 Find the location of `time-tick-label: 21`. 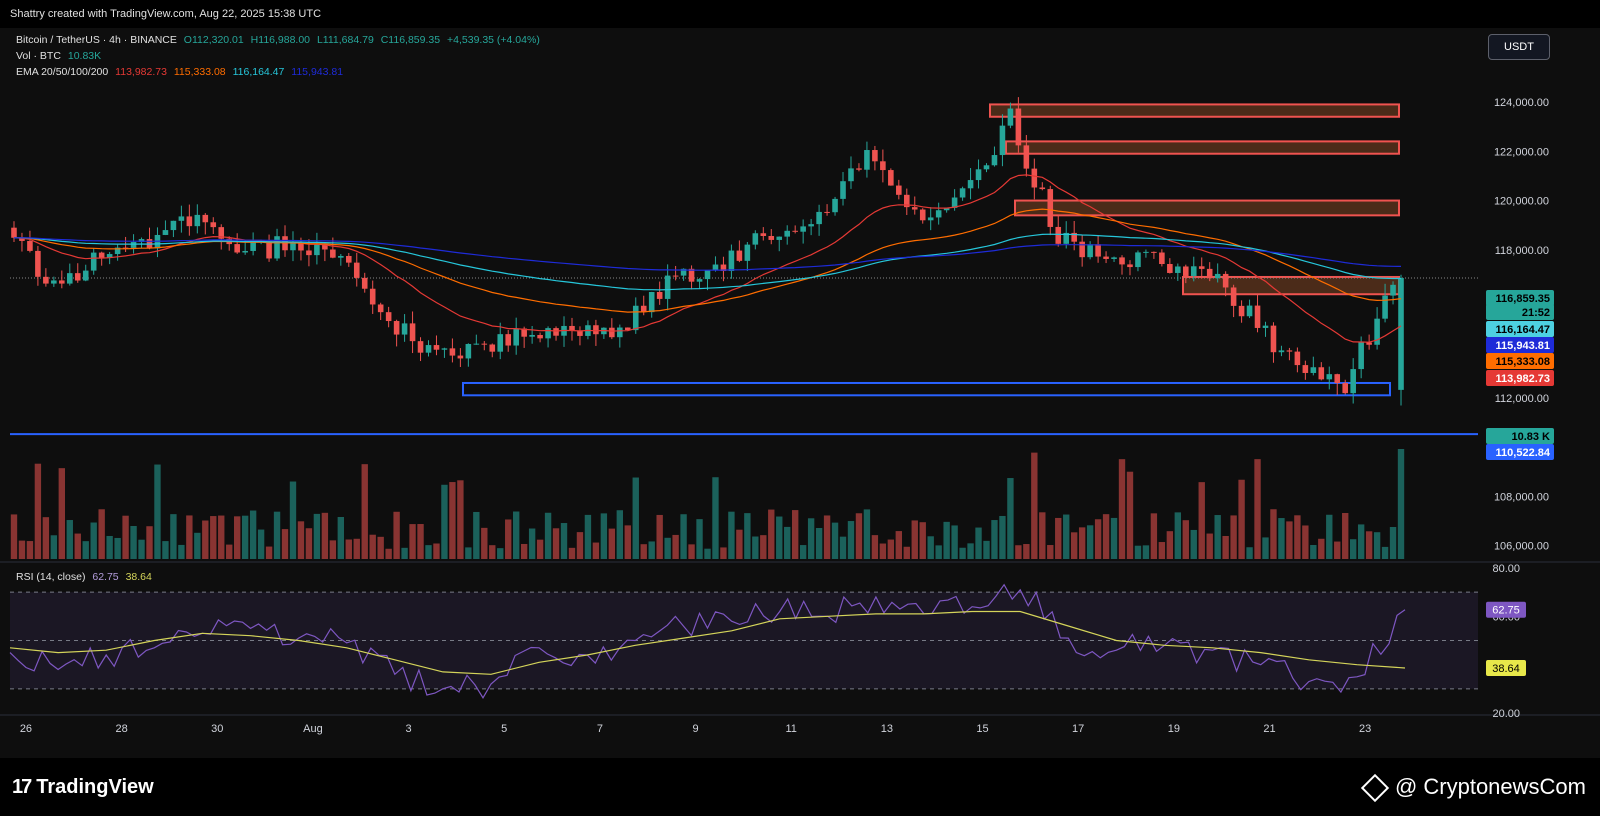

time-tick-label: 21 is located at coordinates (1269, 729).